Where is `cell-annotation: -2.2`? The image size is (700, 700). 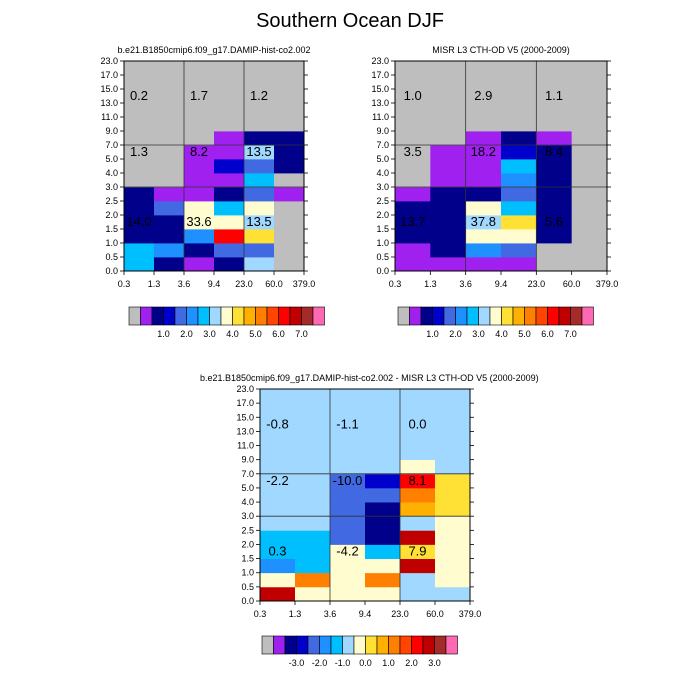
cell-annotation: -2.2 is located at coordinates (277, 480).